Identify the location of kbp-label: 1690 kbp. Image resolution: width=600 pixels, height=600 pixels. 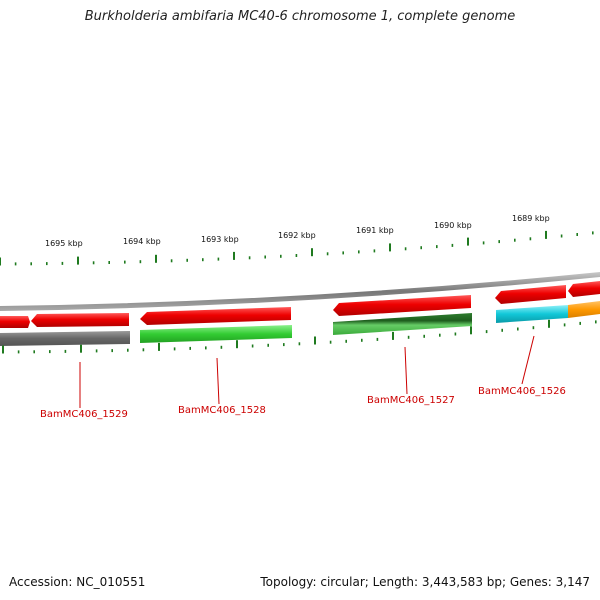
(453, 225).